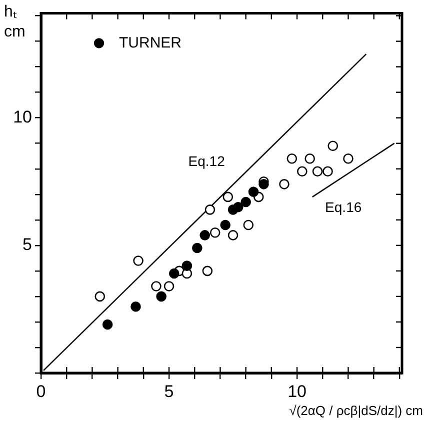 This screenshot has height=423, width=427. I want to click on legend-label: TURNER, so click(150, 43).